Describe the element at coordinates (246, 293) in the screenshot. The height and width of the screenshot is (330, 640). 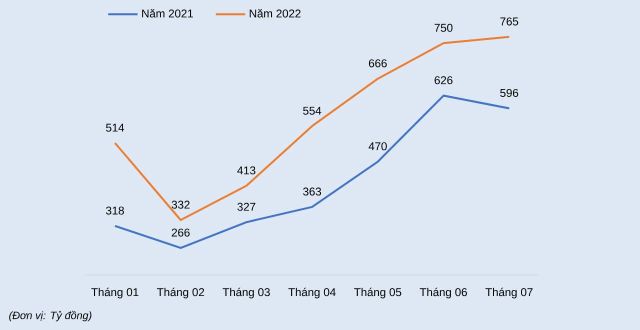
I see `x-tick-label: Tháng 03` at that location.